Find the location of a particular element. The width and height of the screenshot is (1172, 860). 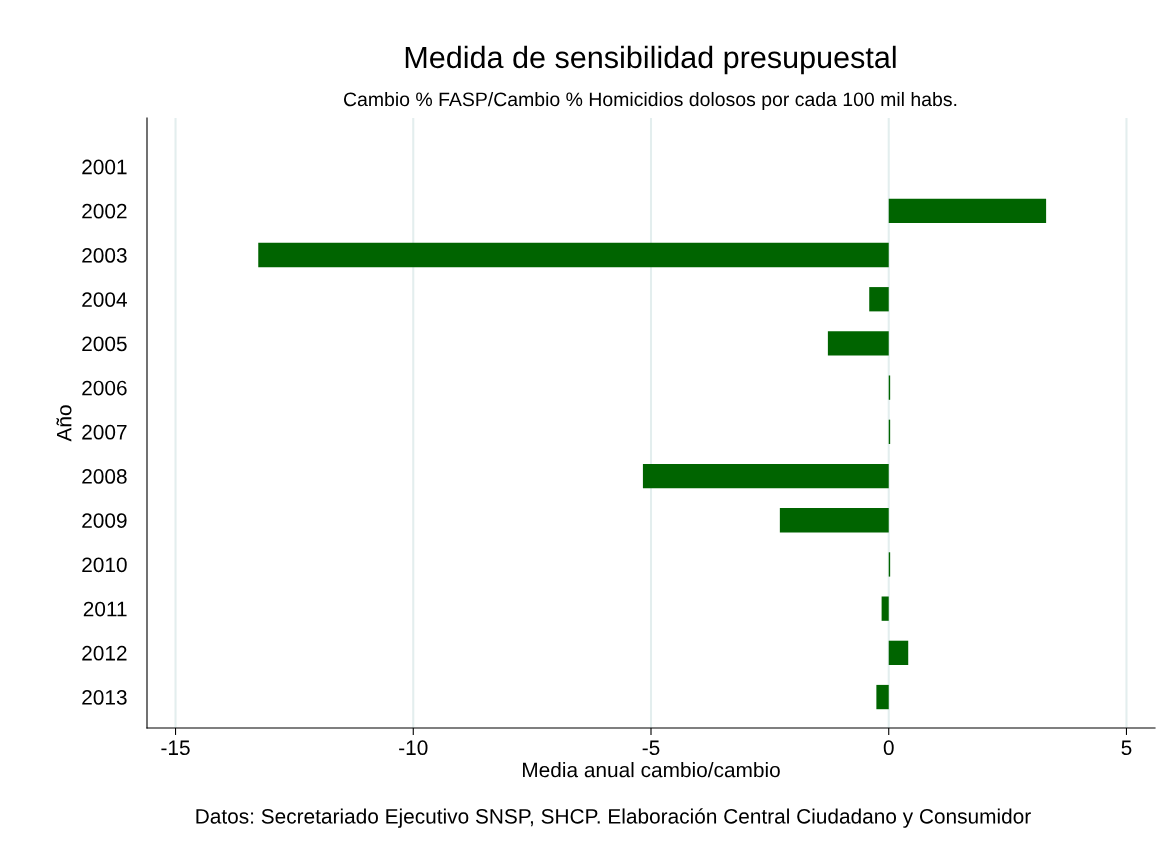

y-tick-label: 2007 is located at coordinates (104, 432).